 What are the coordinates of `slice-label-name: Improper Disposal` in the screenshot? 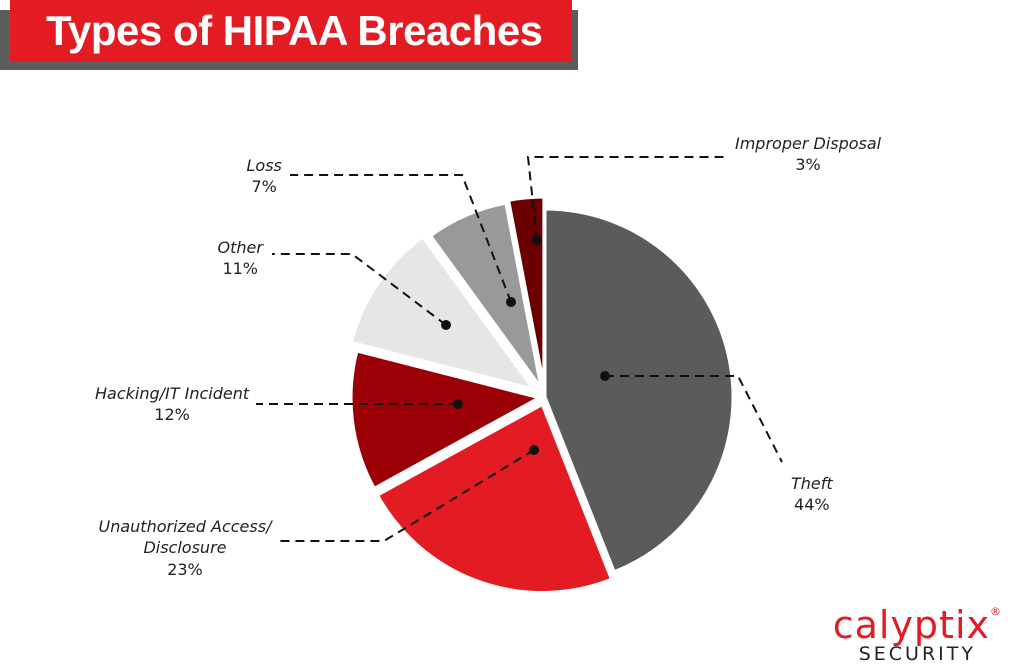 It's located at (808, 143).